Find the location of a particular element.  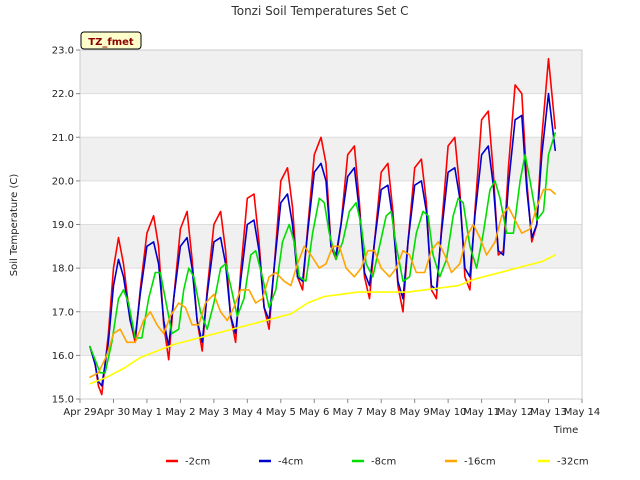

legend-label: -8cm is located at coordinates (383, 462).